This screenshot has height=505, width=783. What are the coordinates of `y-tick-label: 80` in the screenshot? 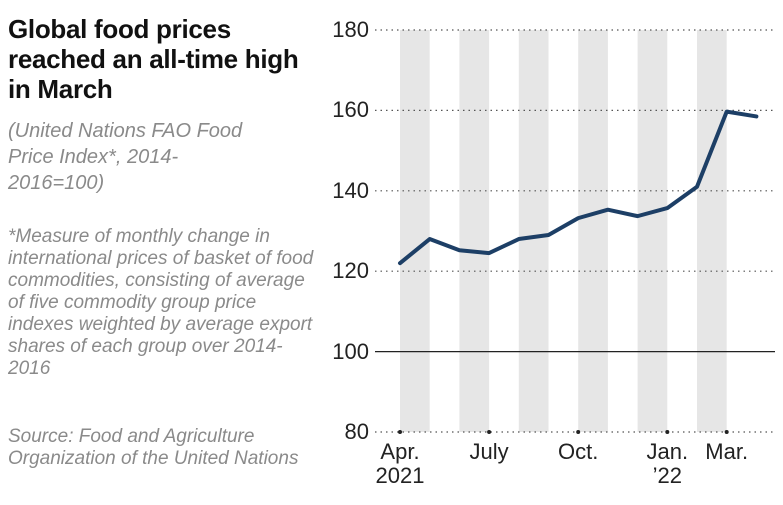 It's located at (356, 431).